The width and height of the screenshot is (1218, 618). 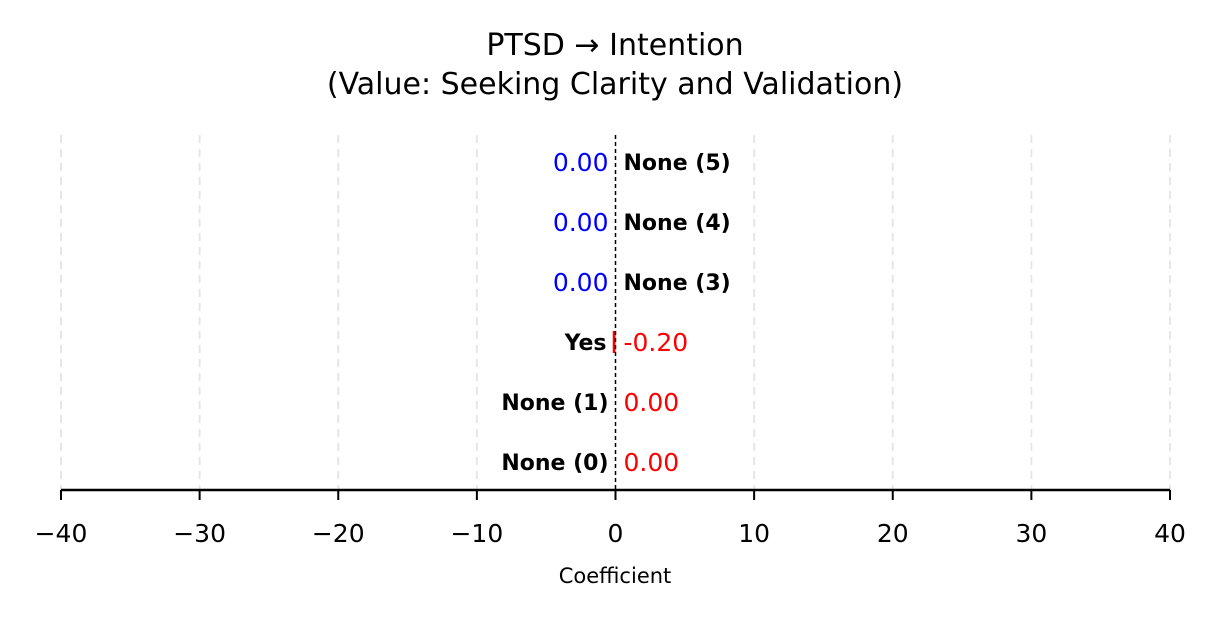 I want to click on x-tick-label: −10, so click(x=476, y=533).